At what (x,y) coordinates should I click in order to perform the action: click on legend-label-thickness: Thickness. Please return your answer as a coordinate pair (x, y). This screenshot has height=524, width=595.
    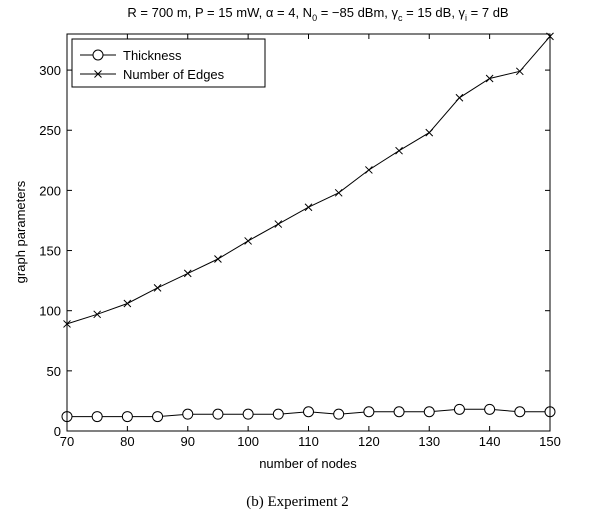
    Looking at the image, I should click on (152, 55).